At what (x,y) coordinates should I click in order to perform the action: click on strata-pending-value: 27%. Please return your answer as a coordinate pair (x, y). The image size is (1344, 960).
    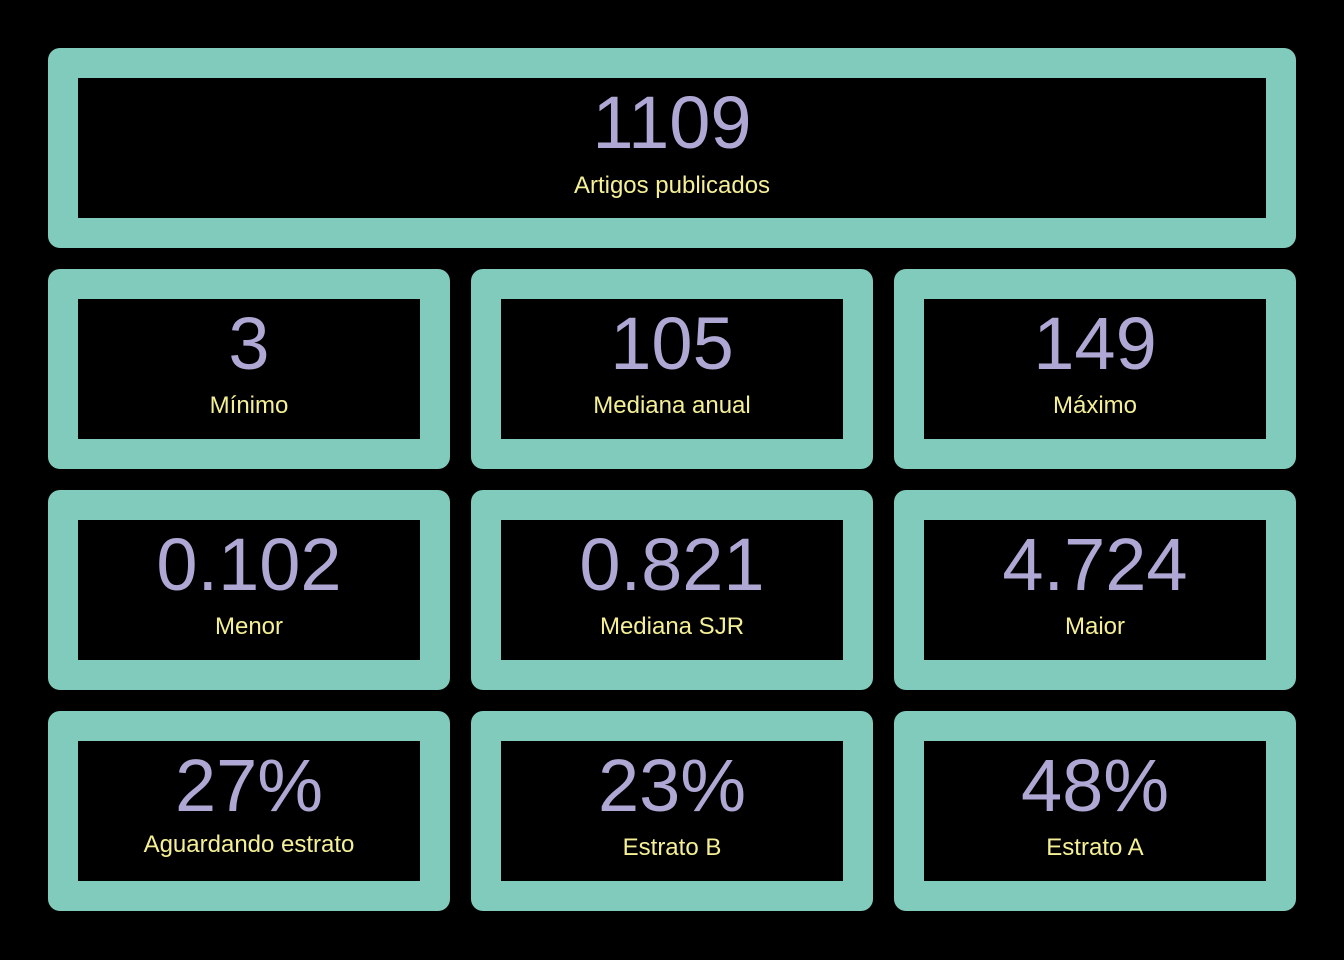
    Looking at the image, I should click on (249, 785).